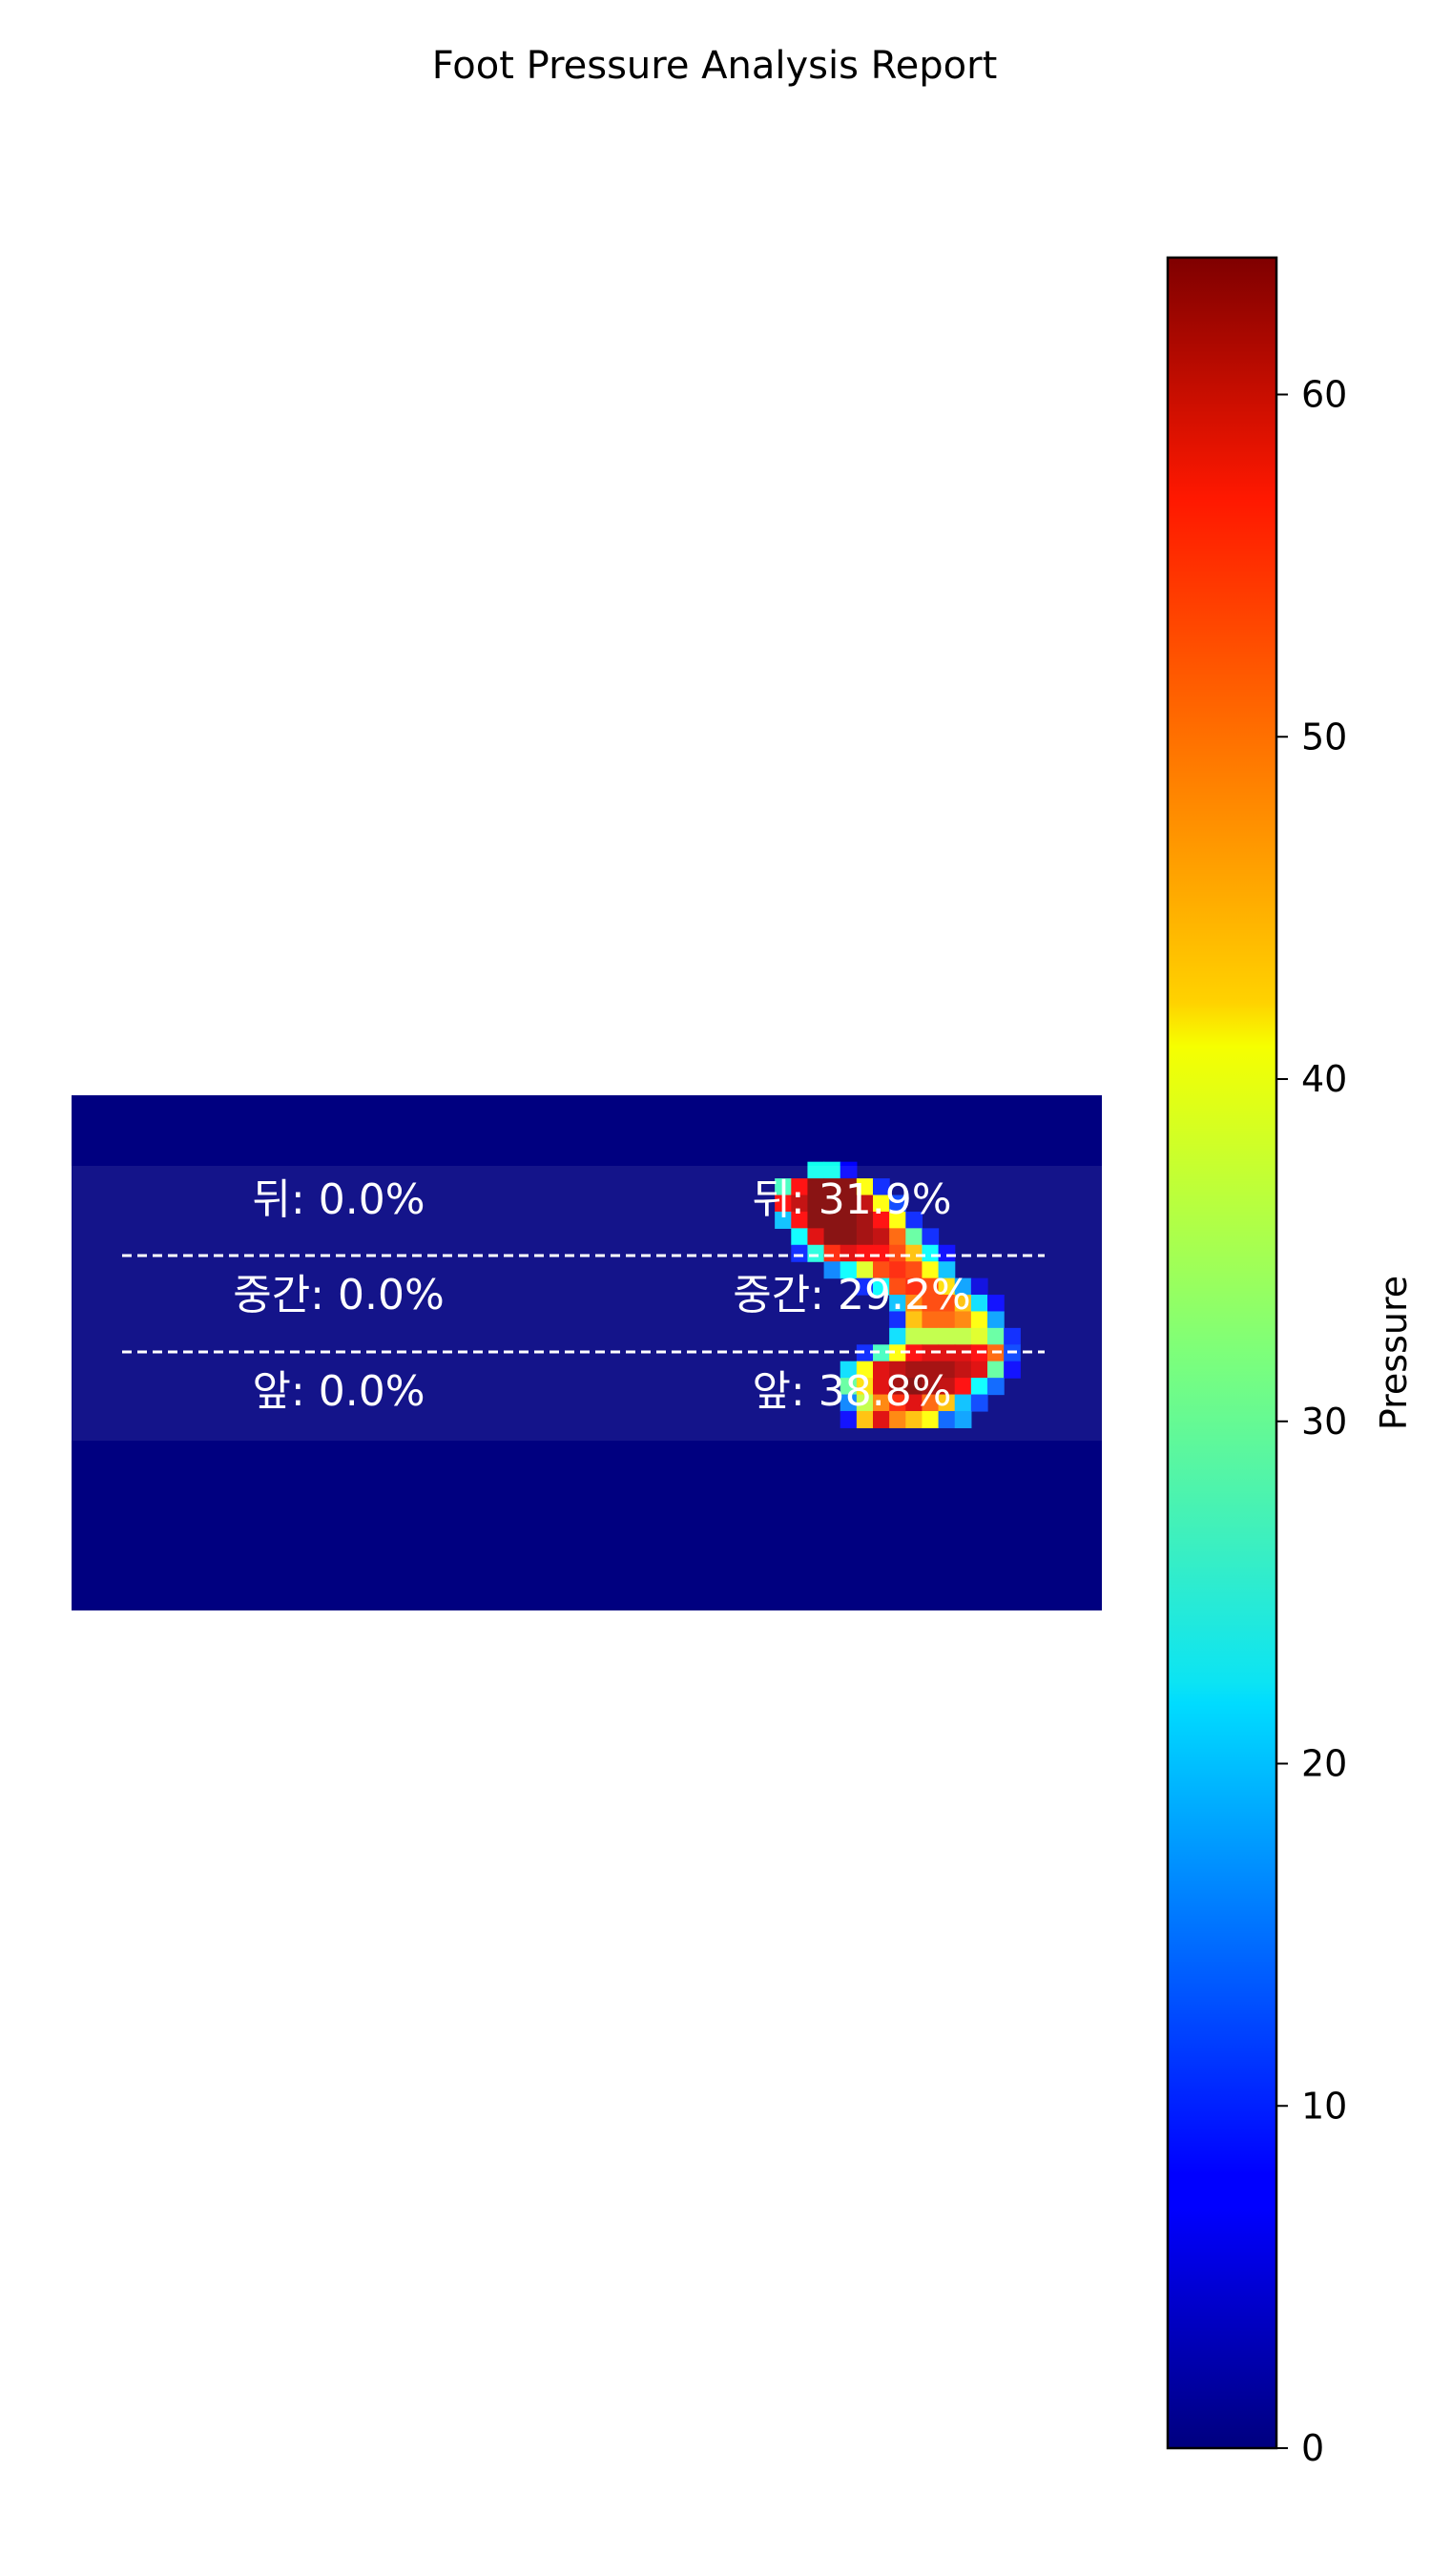 This screenshot has height=2576, width=1431. I want to click on region-overlay, so click(587, 1303).